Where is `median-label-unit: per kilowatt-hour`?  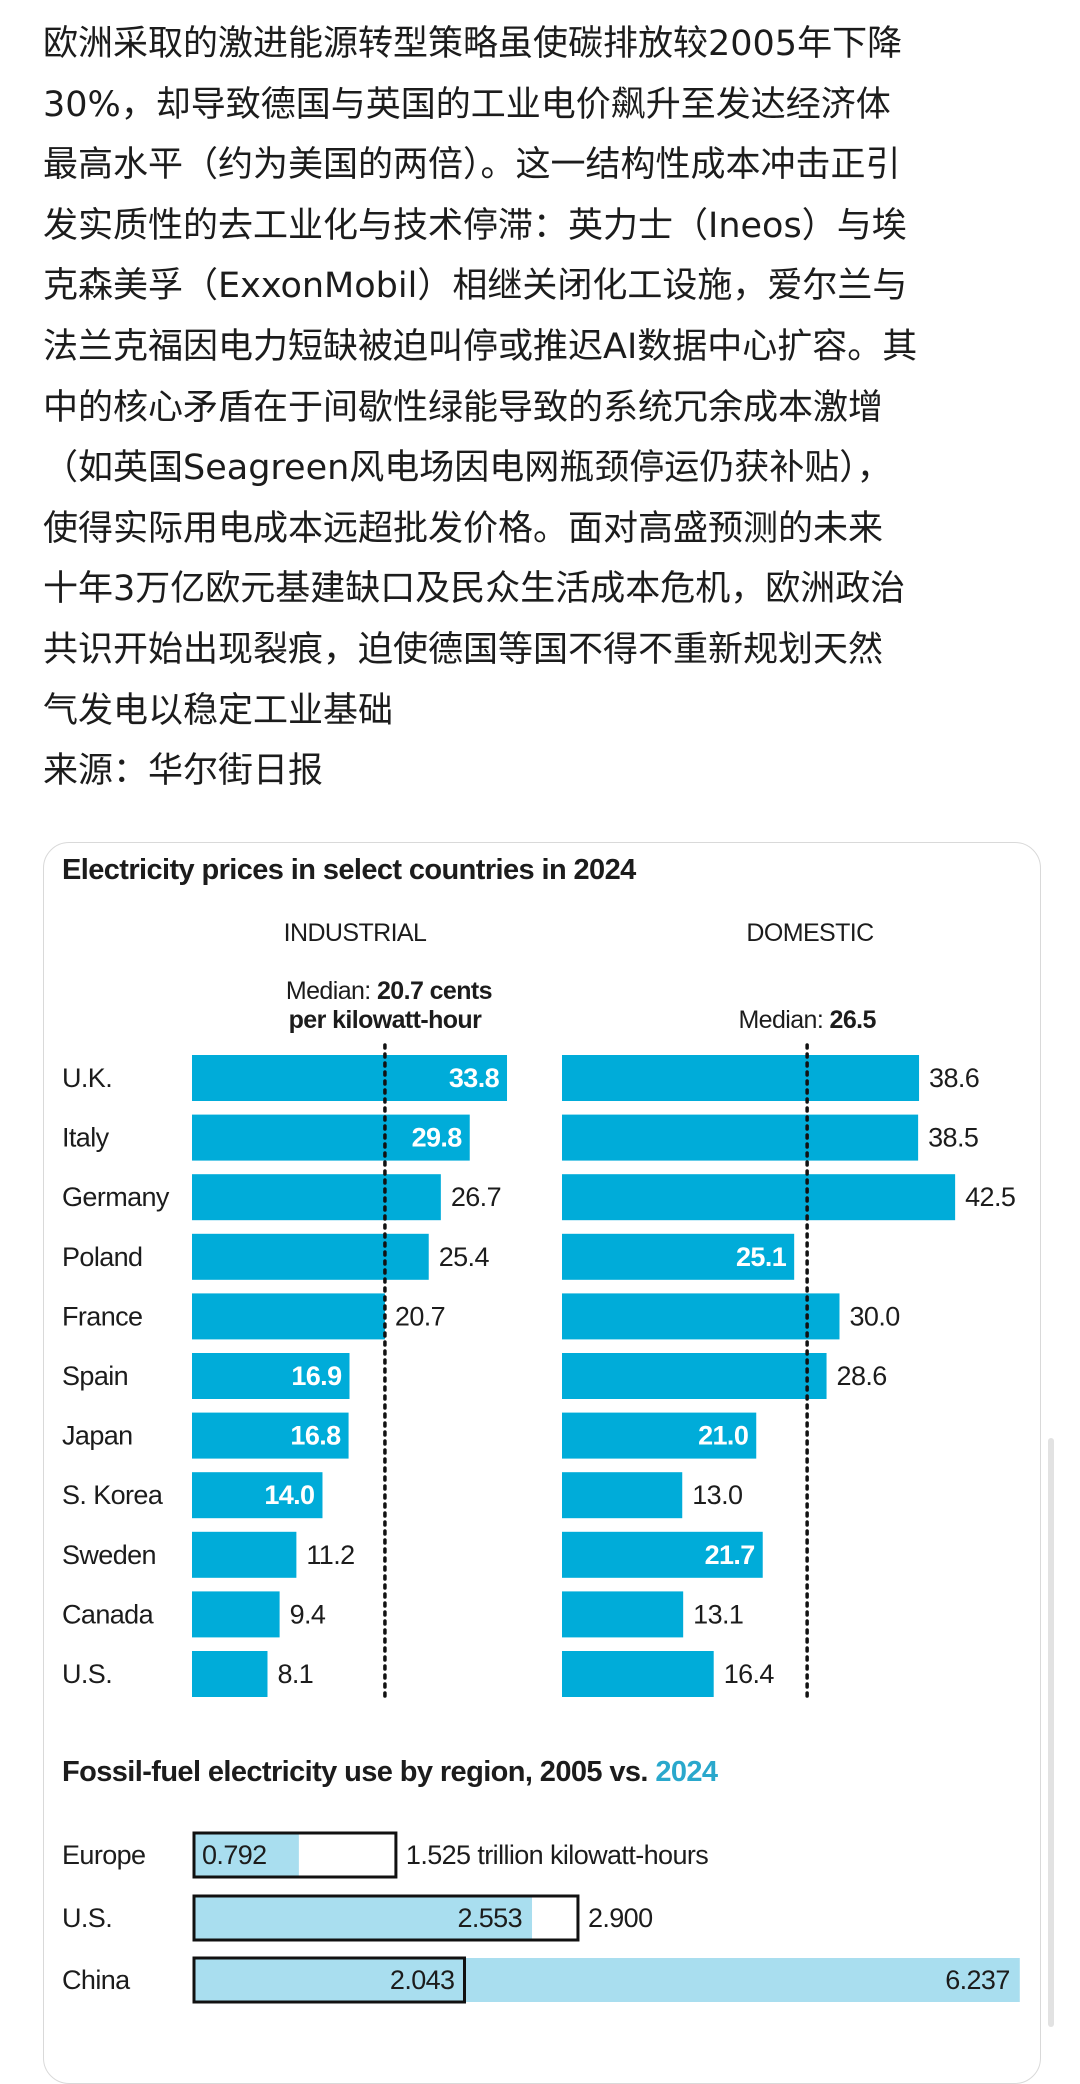
median-label-unit: per kilowatt-hour is located at coordinates (385, 1020).